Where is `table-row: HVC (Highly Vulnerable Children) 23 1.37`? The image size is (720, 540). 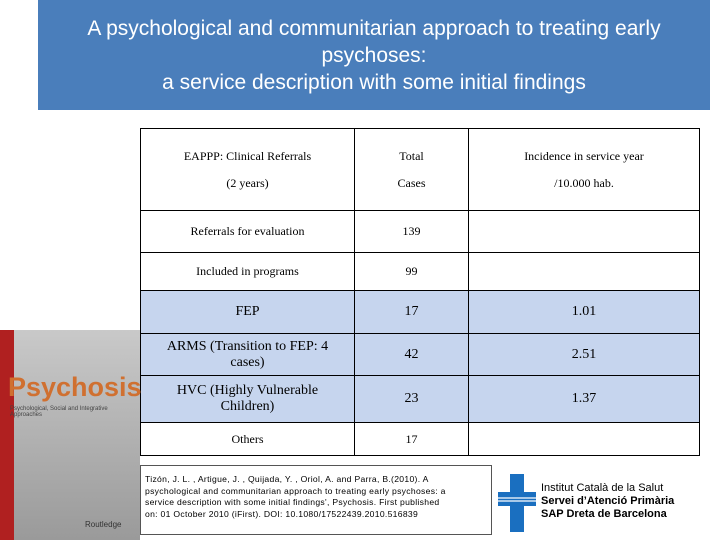 table-row: HVC (Highly Vulnerable Children) 23 1.37 is located at coordinates (420, 399).